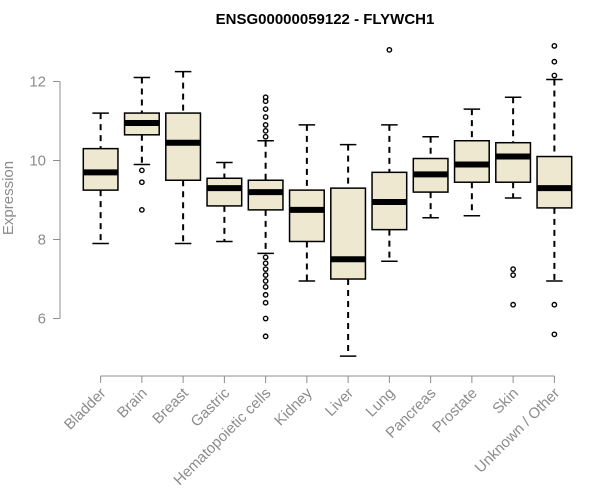 The width and height of the screenshot is (600, 500). I want to click on y-tick-label: 10, so click(37, 160).